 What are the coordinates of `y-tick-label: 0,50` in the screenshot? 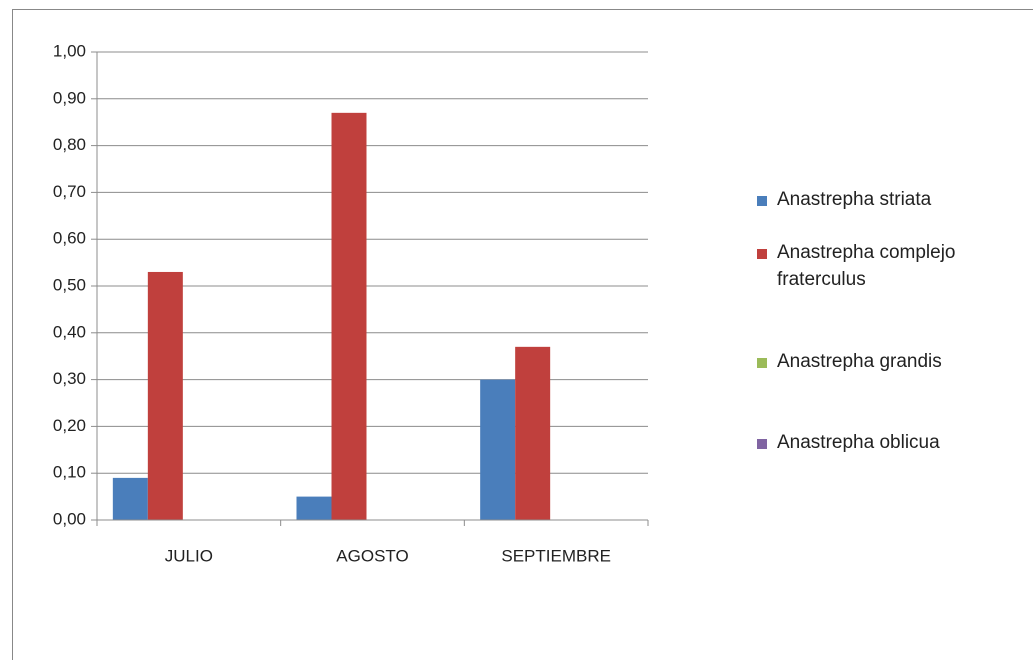 It's located at (69, 284).